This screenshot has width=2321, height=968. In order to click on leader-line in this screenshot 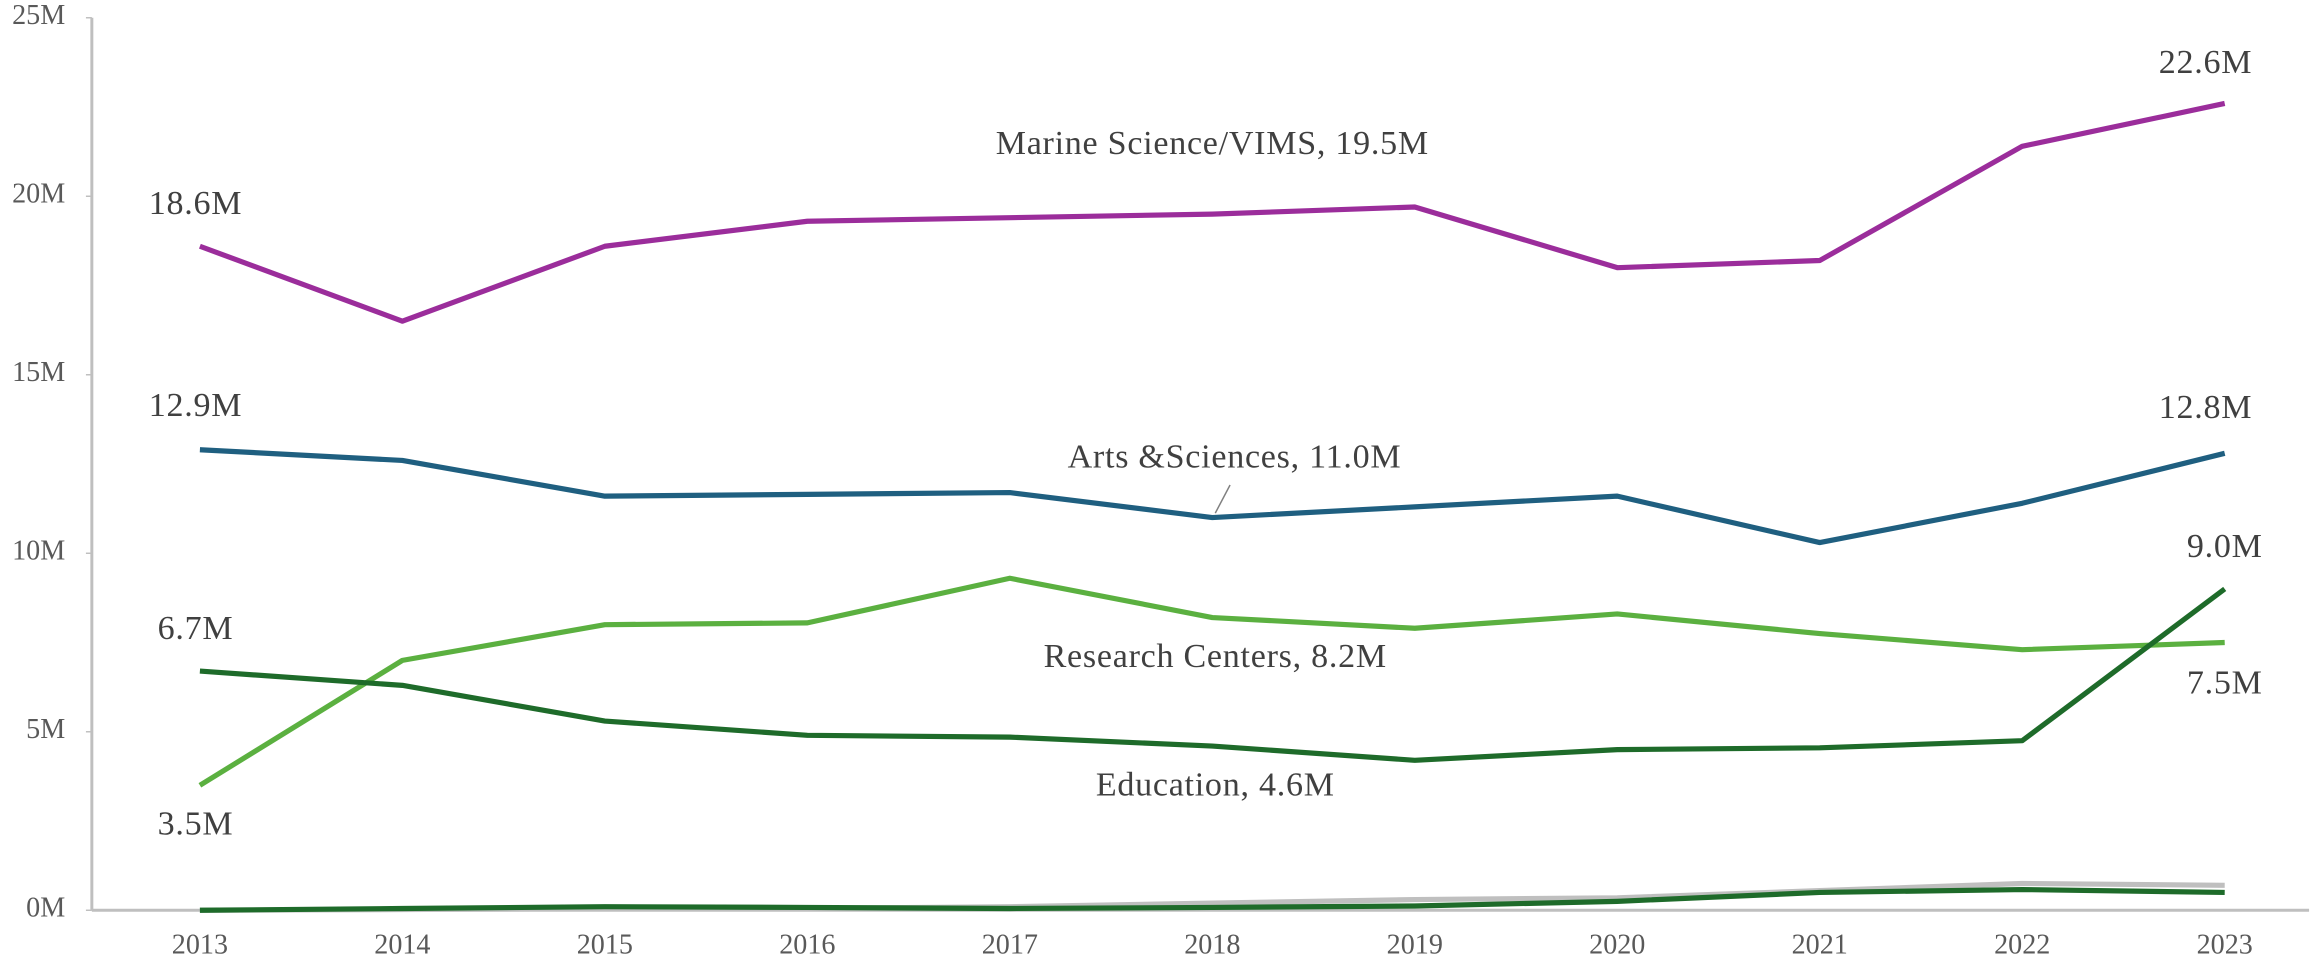, I will do `click(1222, 499)`.